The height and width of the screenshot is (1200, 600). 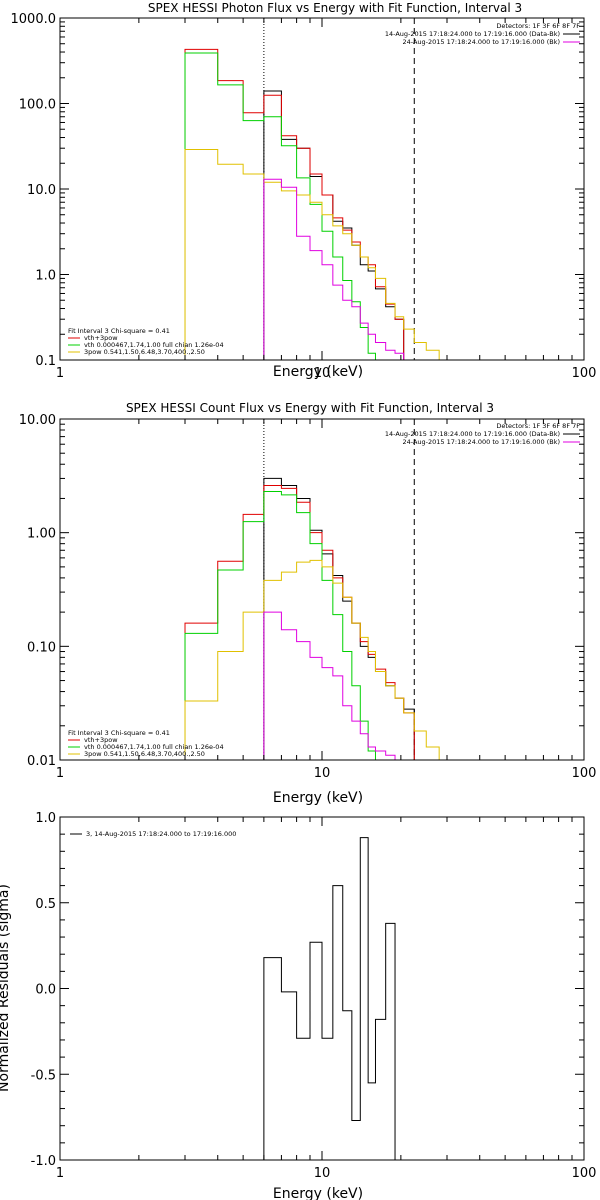 I want to click on y-tick-label: 0.0, so click(x=45, y=990).